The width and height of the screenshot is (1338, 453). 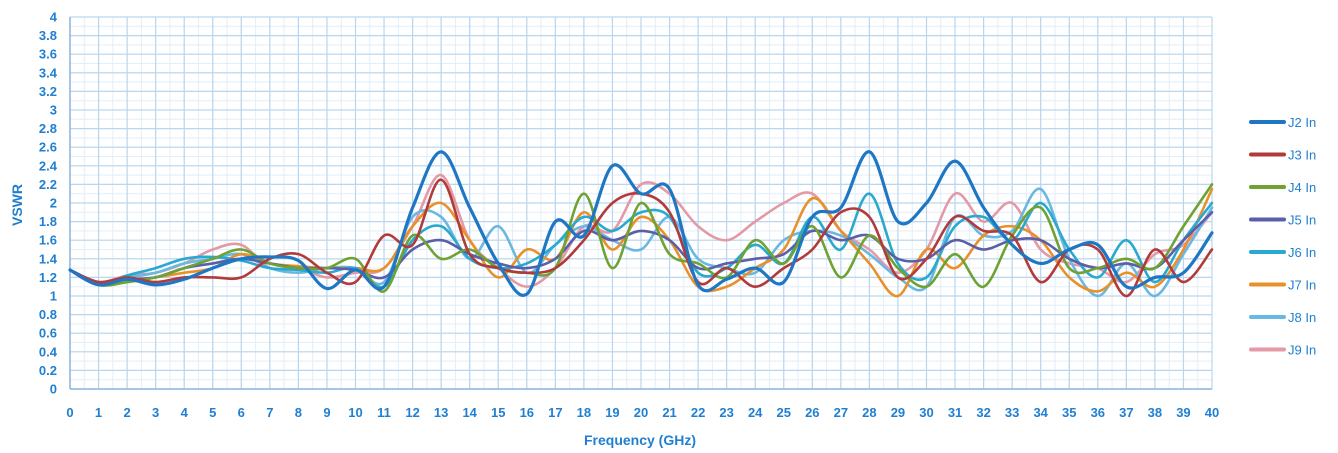 What do you see at coordinates (212, 412) in the screenshot?
I see `x-tick-label: 5` at bounding box center [212, 412].